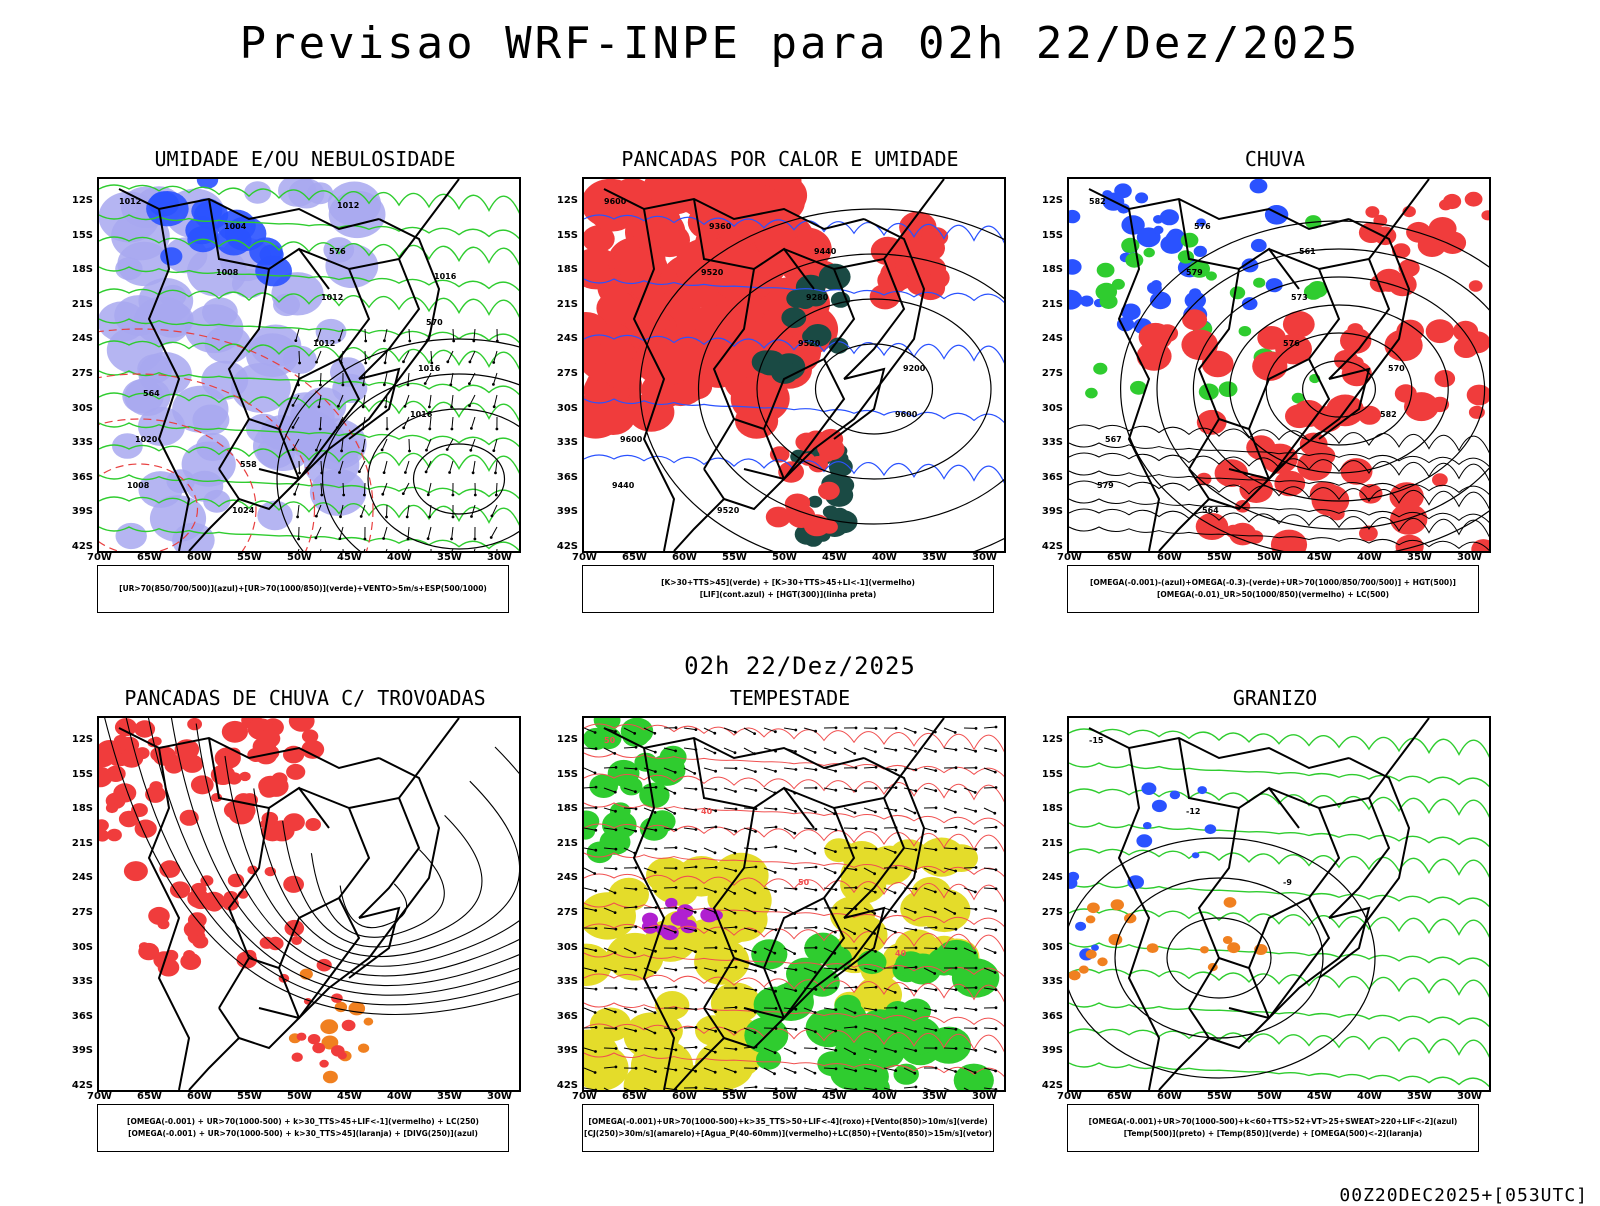  I want to click on lon-tick-label: 35W, so click(1419, 1096).